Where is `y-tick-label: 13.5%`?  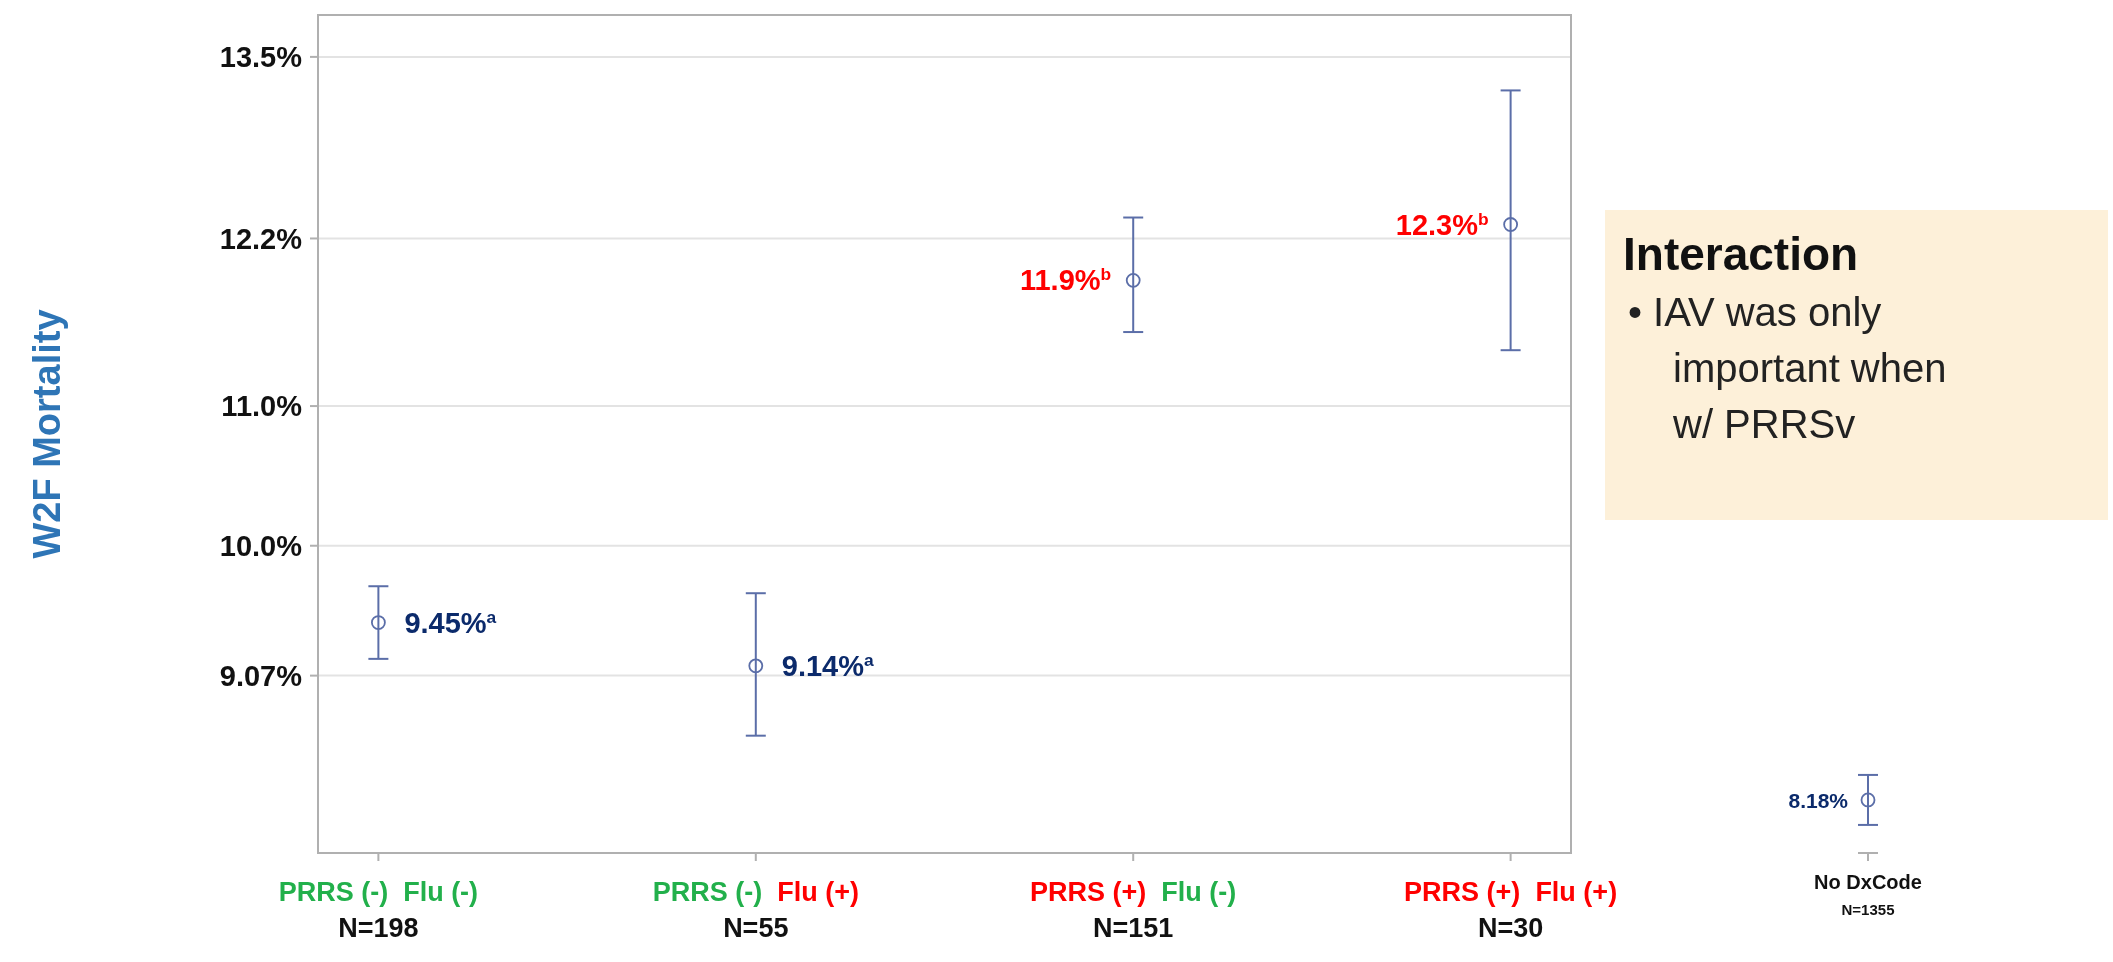
y-tick-label: 13.5% is located at coordinates (261, 57).